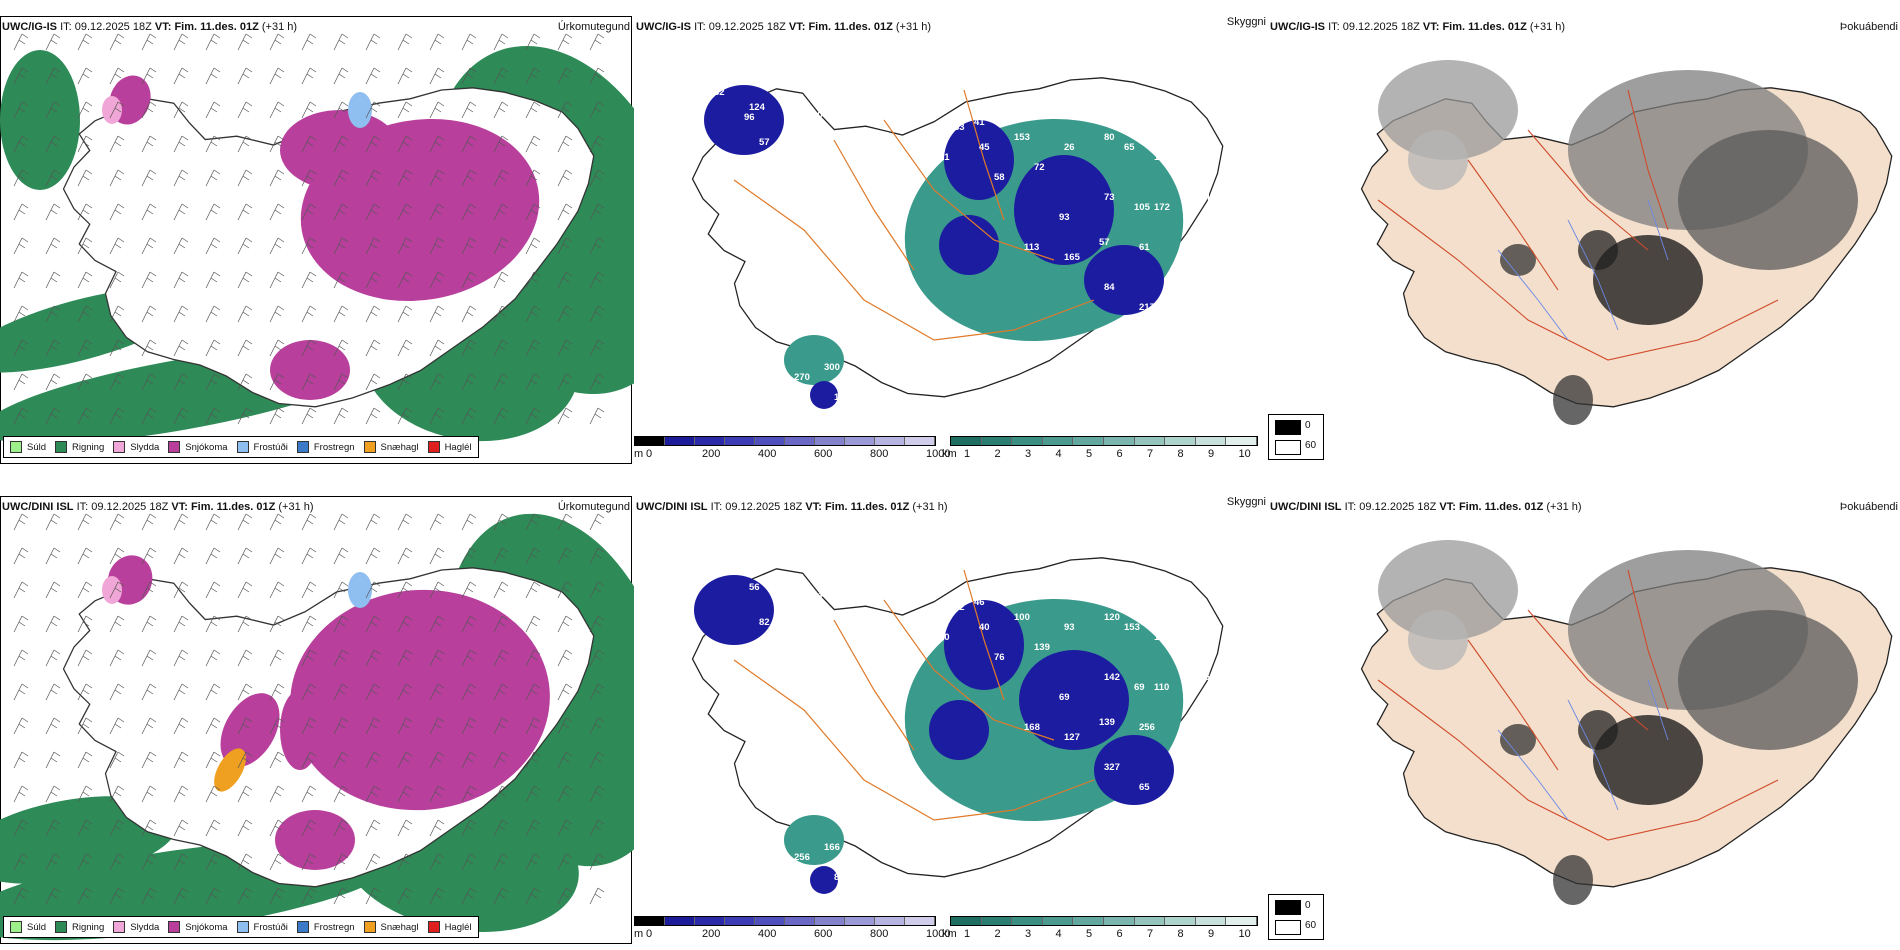 This screenshot has width=1900, height=950. I want to click on cloud-base-value: 65, so click(1129, 147).